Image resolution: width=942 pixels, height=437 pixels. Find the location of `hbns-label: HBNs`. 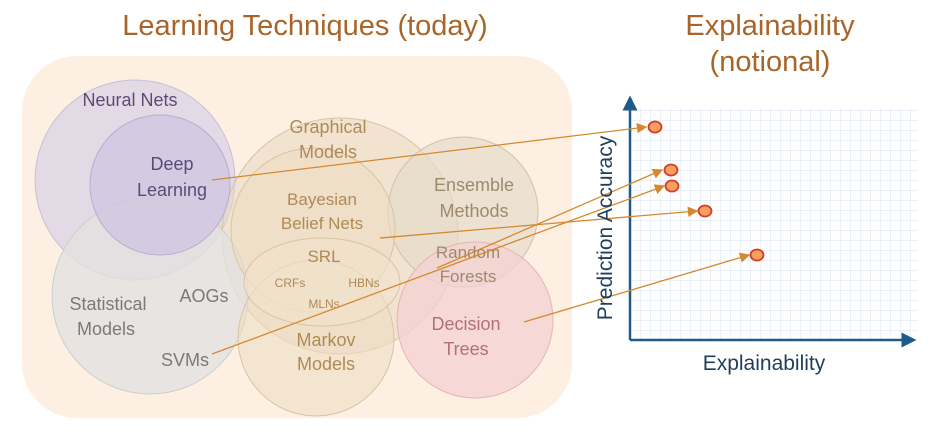

hbns-label: HBNs is located at coordinates (363, 283).